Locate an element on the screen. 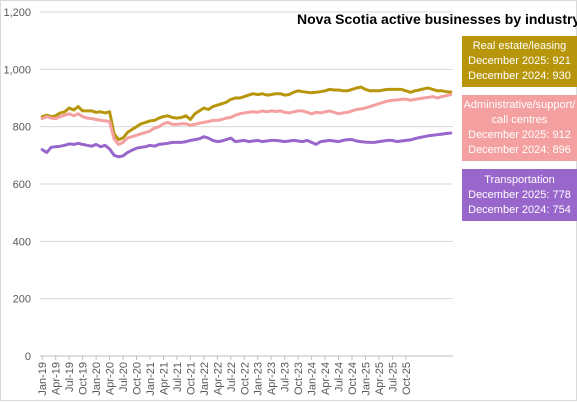 This screenshot has height=402, width=577. x-tick-label: Apr-20 is located at coordinates (111, 378).